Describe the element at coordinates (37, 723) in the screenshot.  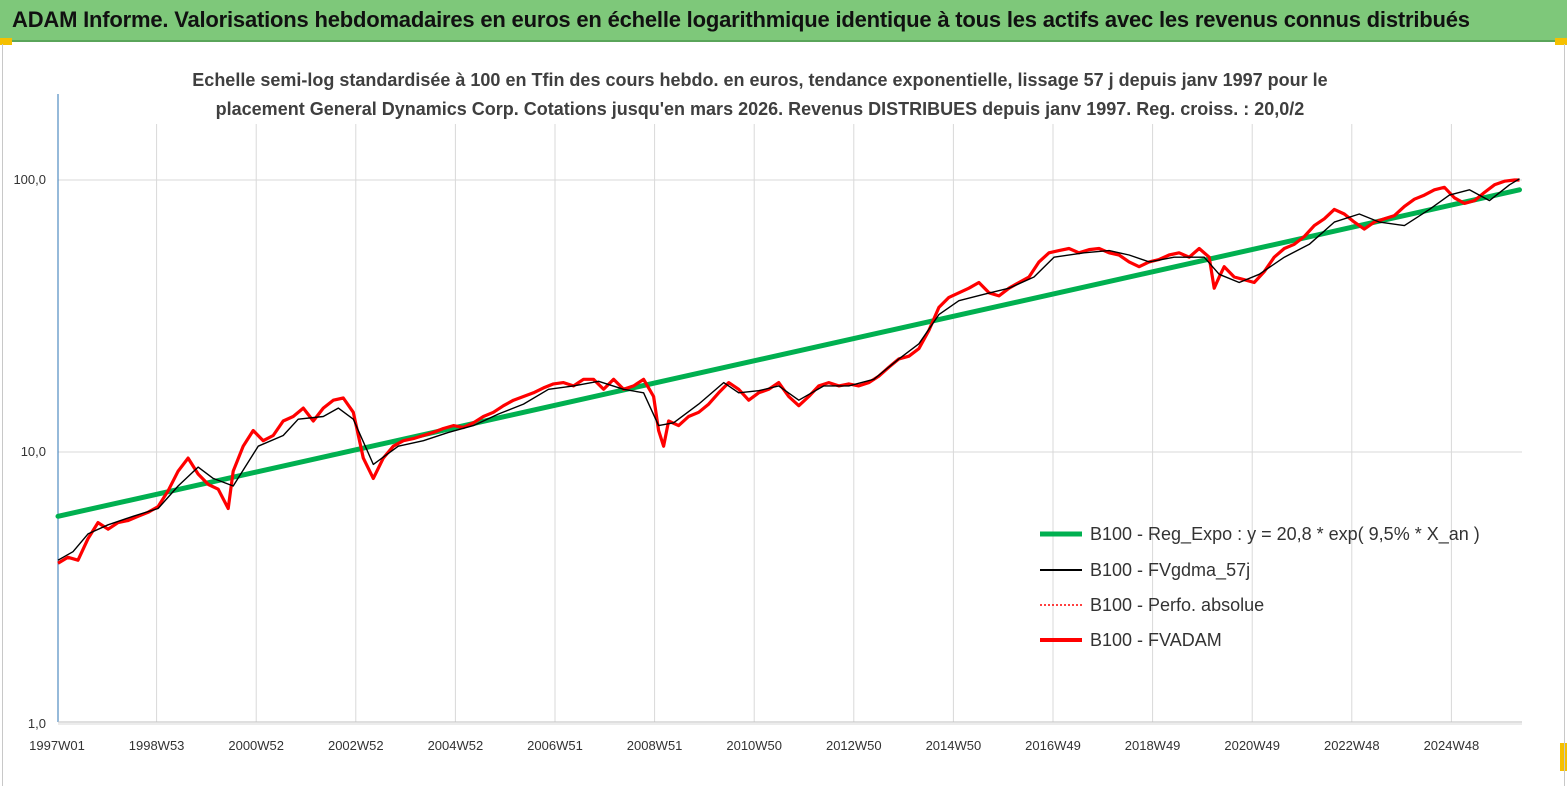
I see `y-tick-label: 1,0` at that location.